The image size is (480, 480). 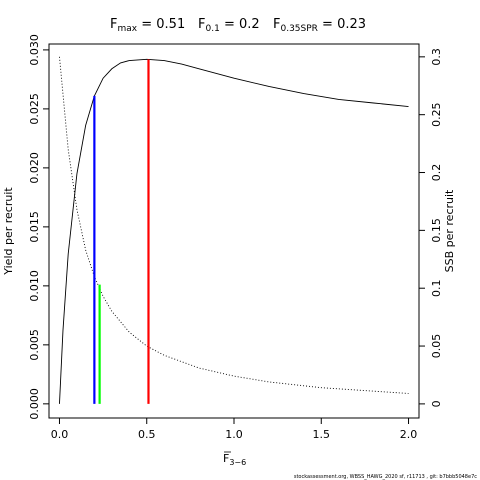 What do you see at coordinates (34, 168) in the screenshot?
I see `y-left-tick-label: 0.020` at bounding box center [34, 168].